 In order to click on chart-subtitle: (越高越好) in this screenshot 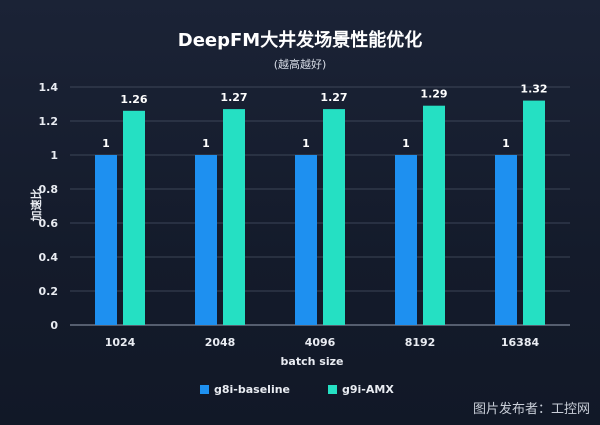, I will do `click(300, 64)`.